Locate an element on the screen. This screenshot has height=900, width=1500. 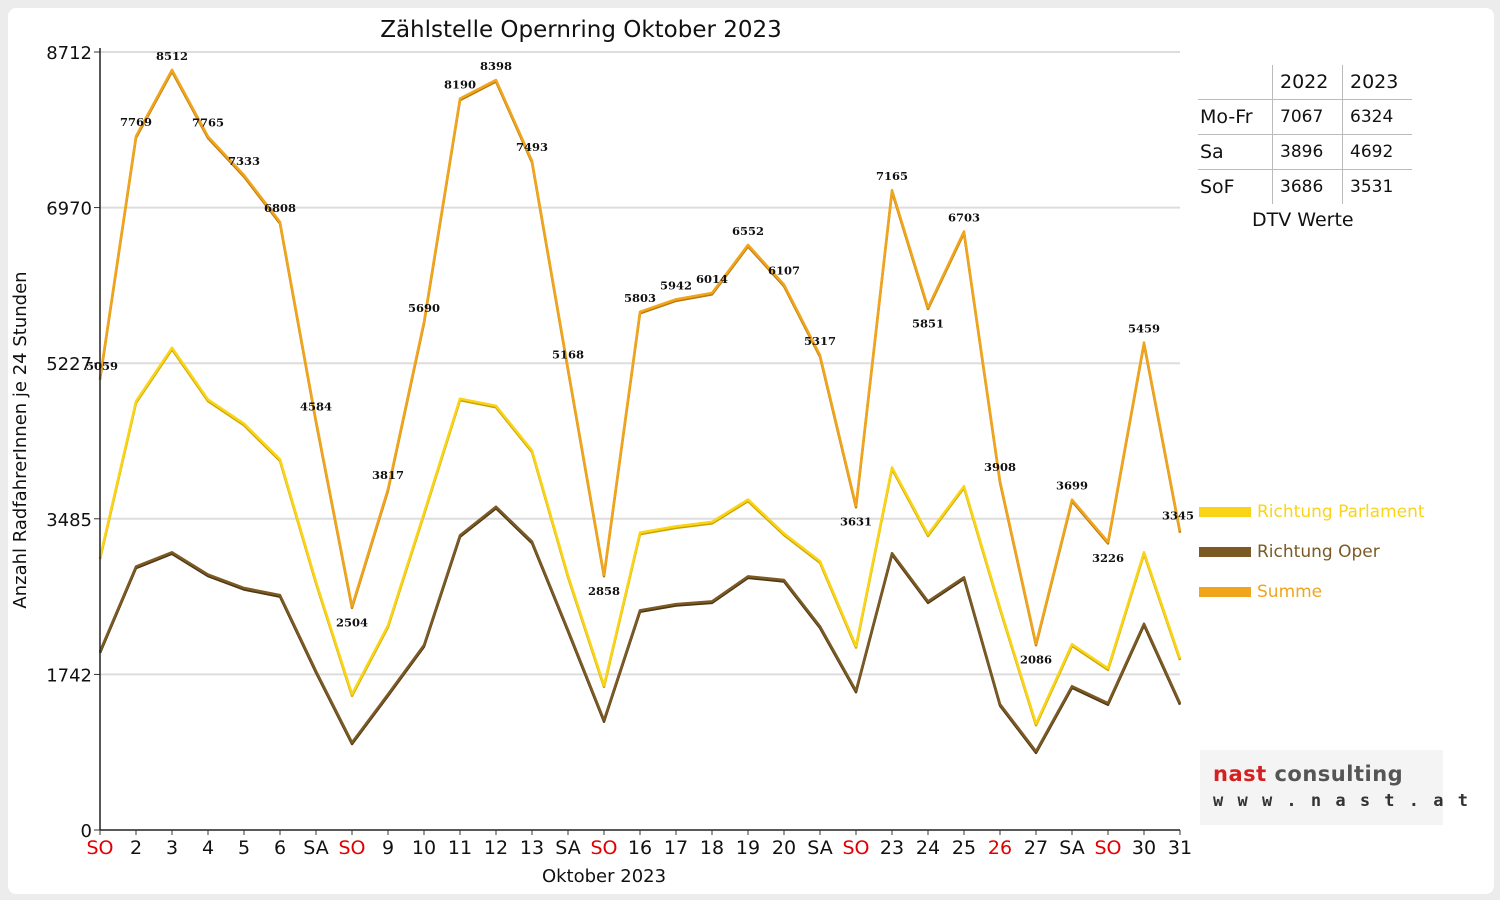
legend-swatch-summe is located at coordinates (1225, 592).